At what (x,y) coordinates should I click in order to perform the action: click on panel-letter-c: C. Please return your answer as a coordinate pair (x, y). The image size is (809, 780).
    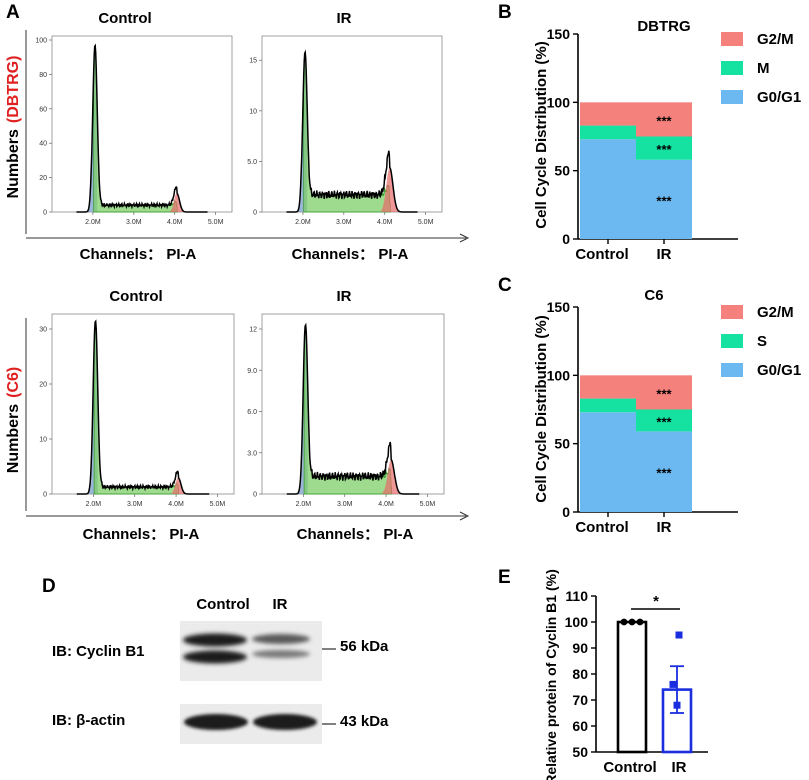
    Looking at the image, I should click on (505, 285).